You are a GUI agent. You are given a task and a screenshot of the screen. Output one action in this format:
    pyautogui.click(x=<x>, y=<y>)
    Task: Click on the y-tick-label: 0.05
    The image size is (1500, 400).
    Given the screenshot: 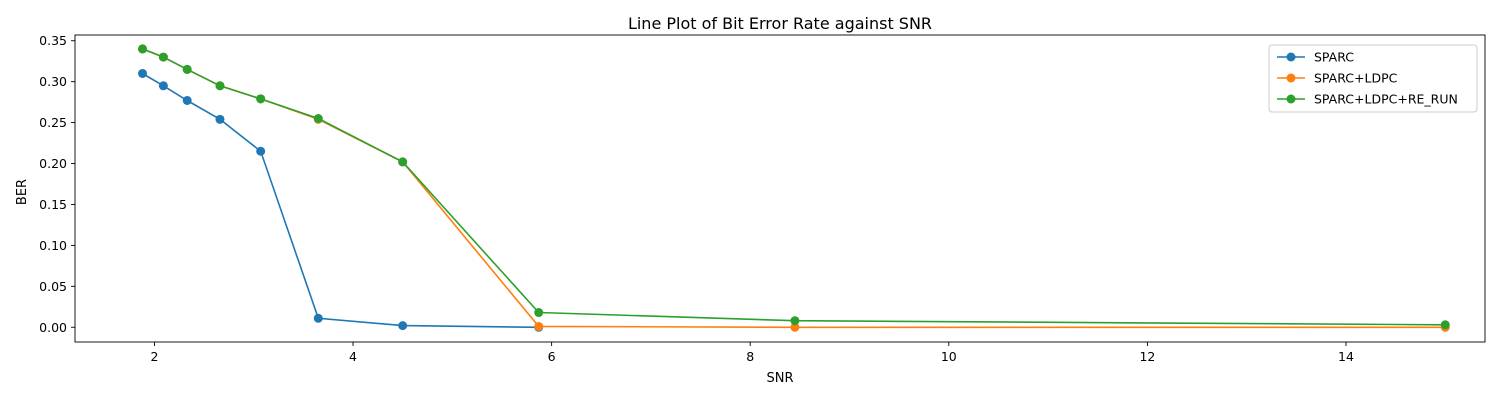 What is the action you would take?
    pyautogui.click(x=53, y=286)
    